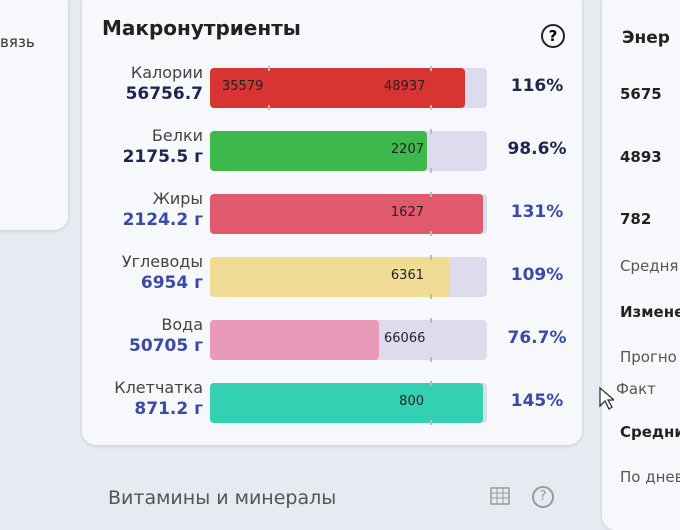 Image resolution: width=680 pixels, height=530 pixels. What do you see at coordinates (650, 477) in the screenshot?
I see `energy-line: По днев` at bounding box center [650, 477].